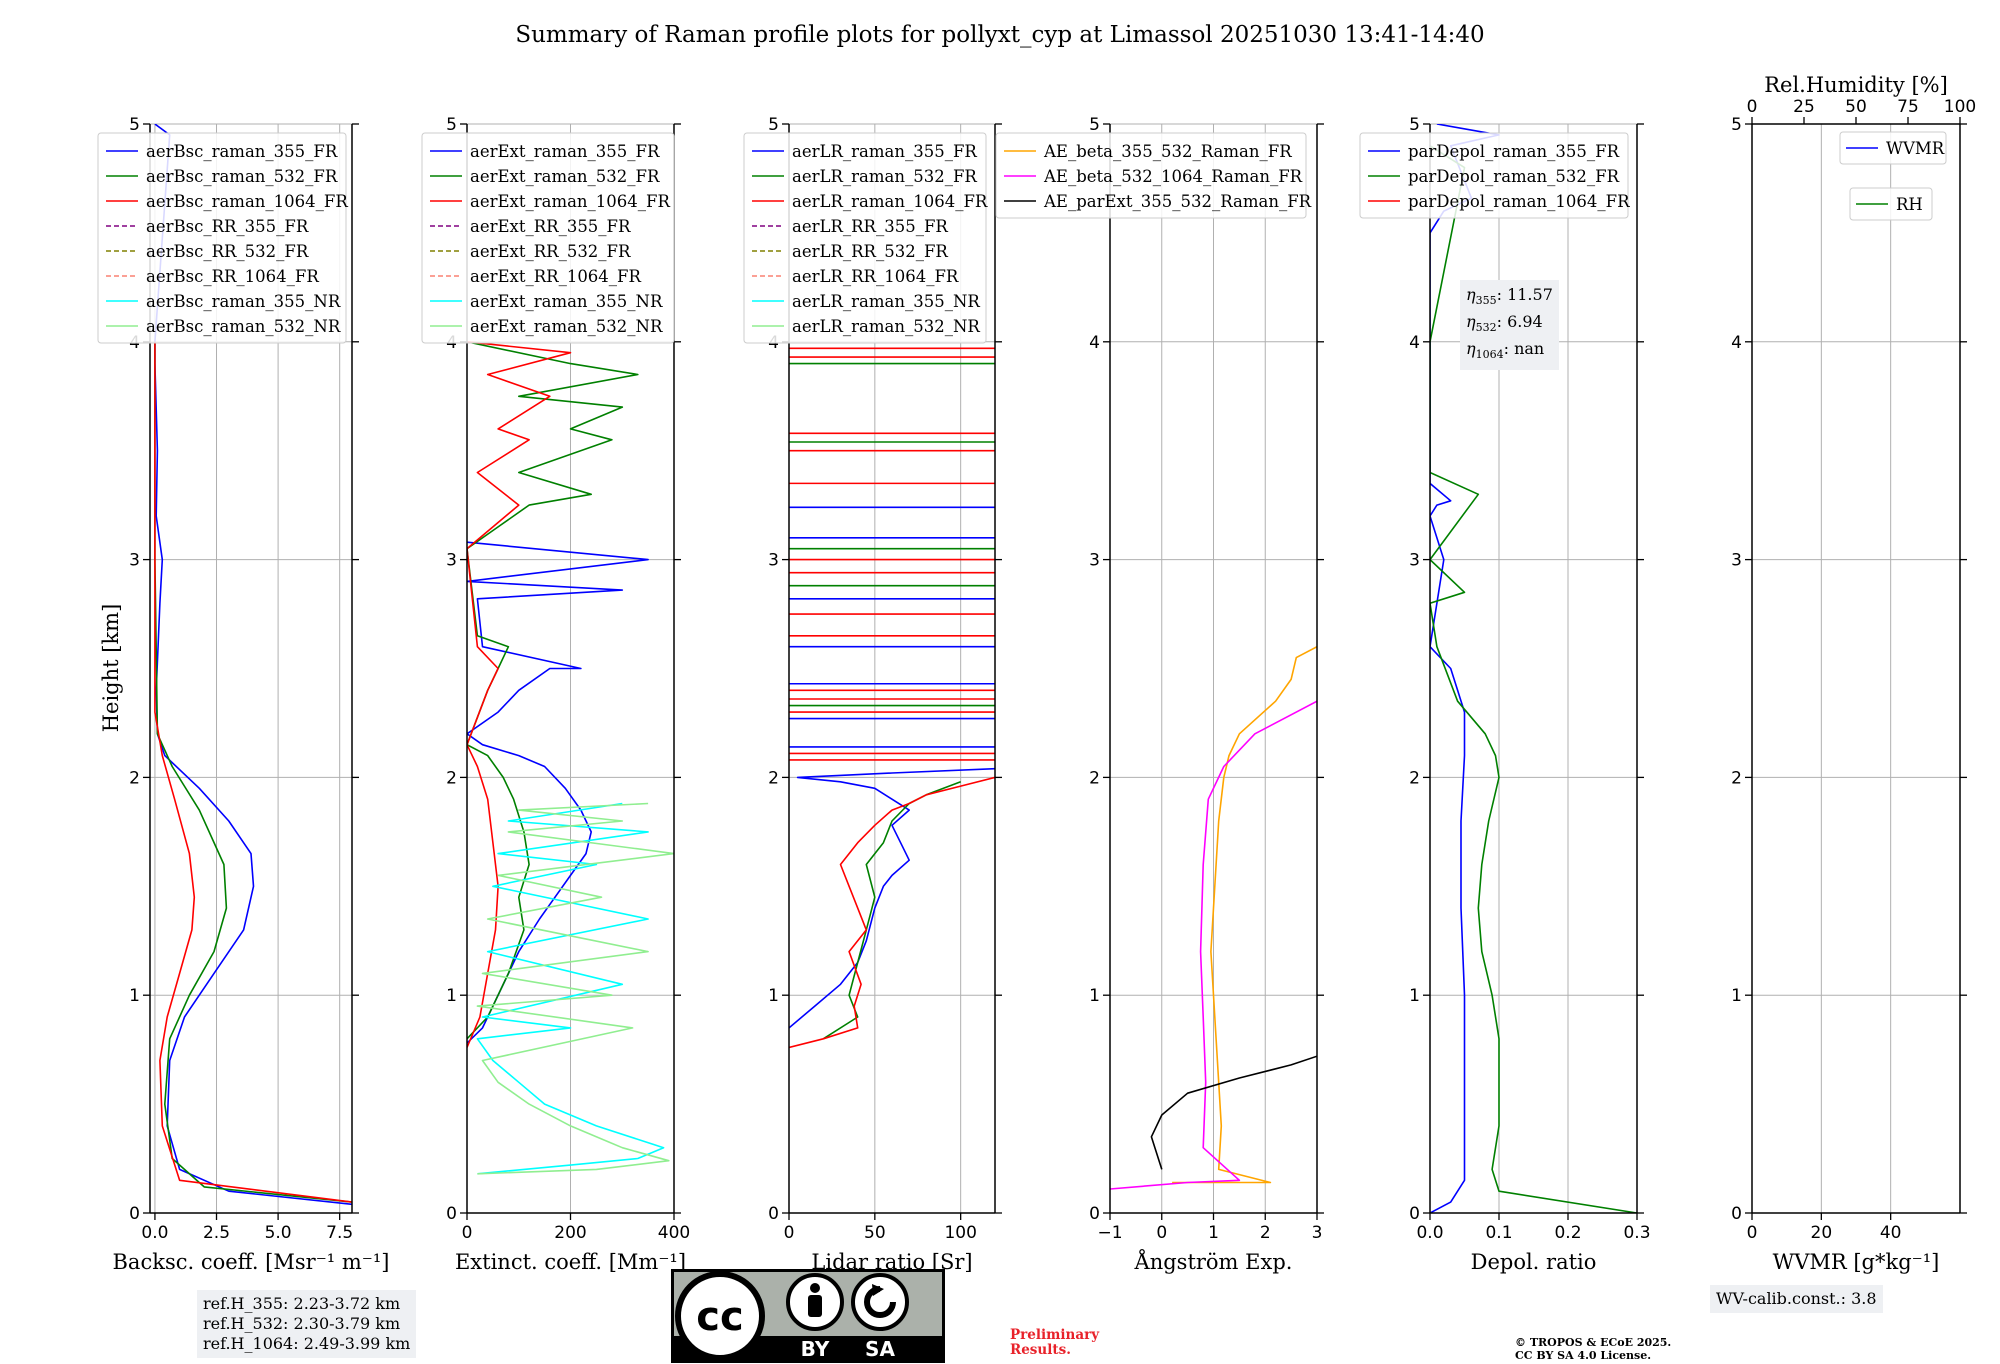 The image size is (2000, 1364). I want to click on extinction-xtick-label-0: 0, so click(467, 1233).